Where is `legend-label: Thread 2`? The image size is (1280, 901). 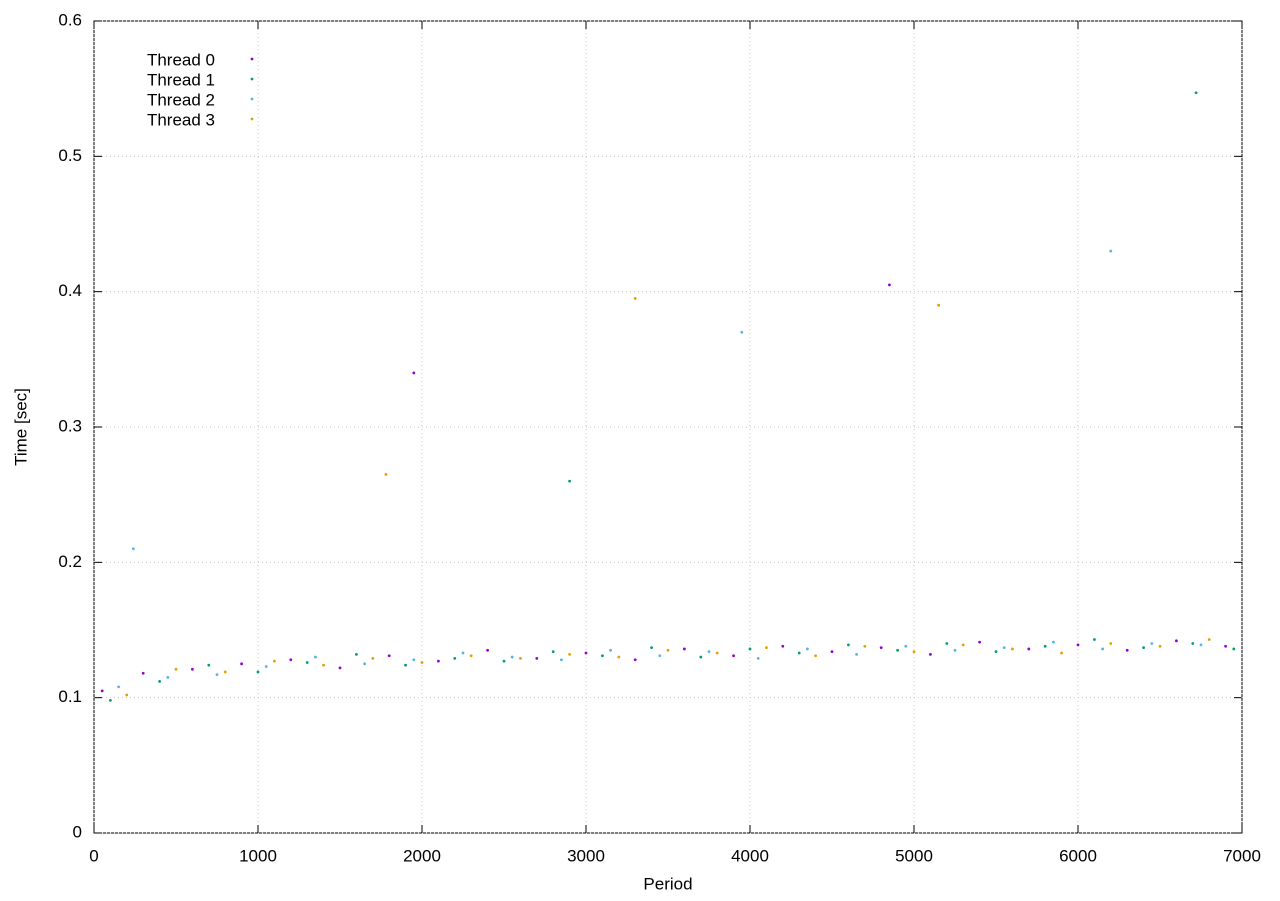
legend-label: Thread 2 is located at coordinates (181, 99).